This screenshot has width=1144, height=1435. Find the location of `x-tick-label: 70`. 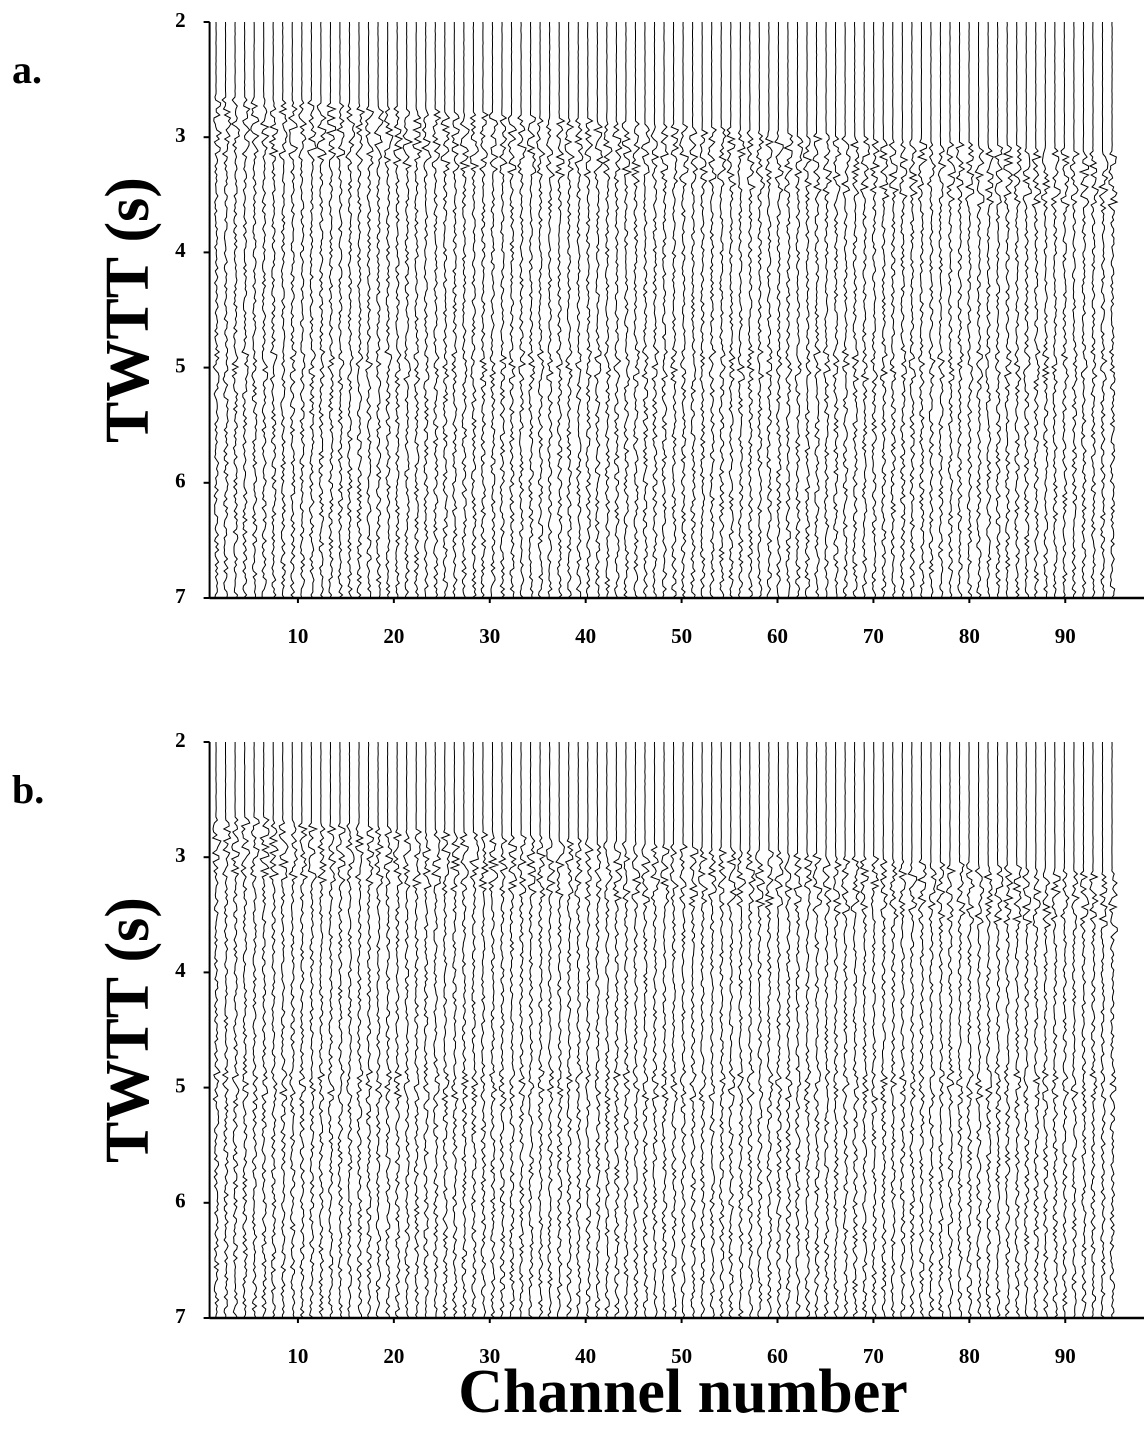

x-tick-label: 70 is located at coordinates (873, 1356).